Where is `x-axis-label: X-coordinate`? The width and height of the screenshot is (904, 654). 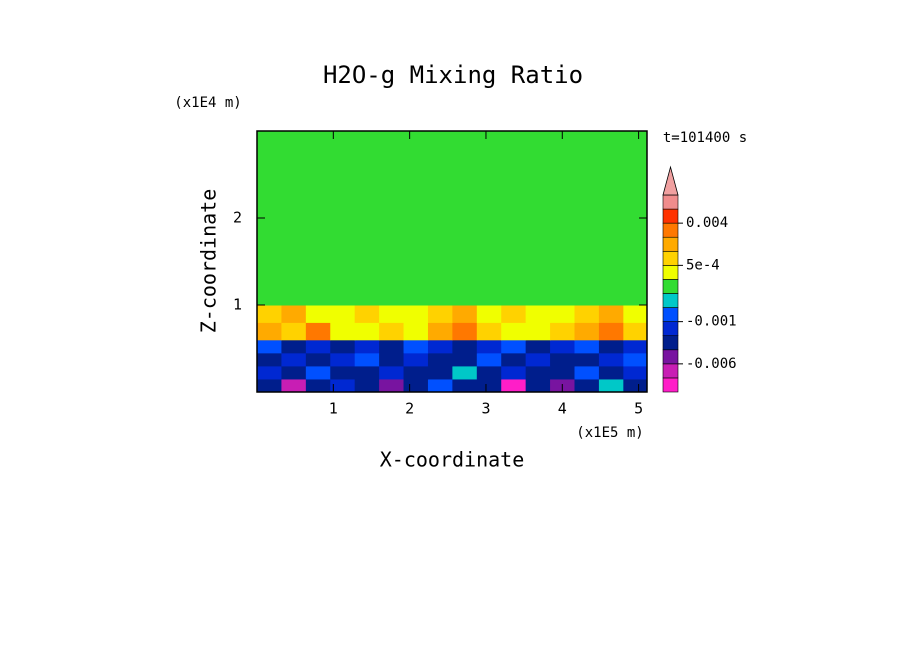 x-axis-label: X-coordinate is located at coordinates (452, 460).